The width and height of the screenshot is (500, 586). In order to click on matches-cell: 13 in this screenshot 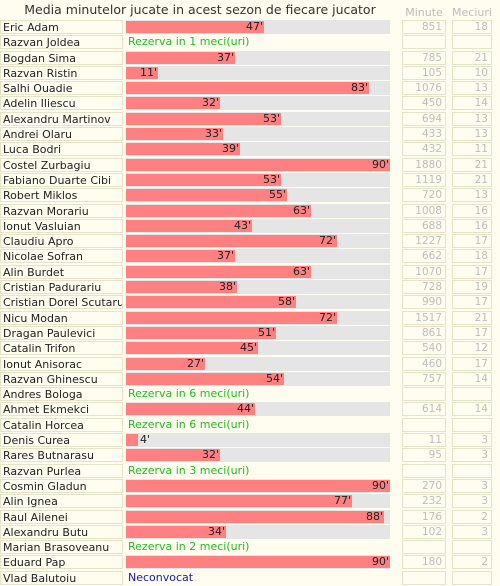, I will do `click(472, 88)`.